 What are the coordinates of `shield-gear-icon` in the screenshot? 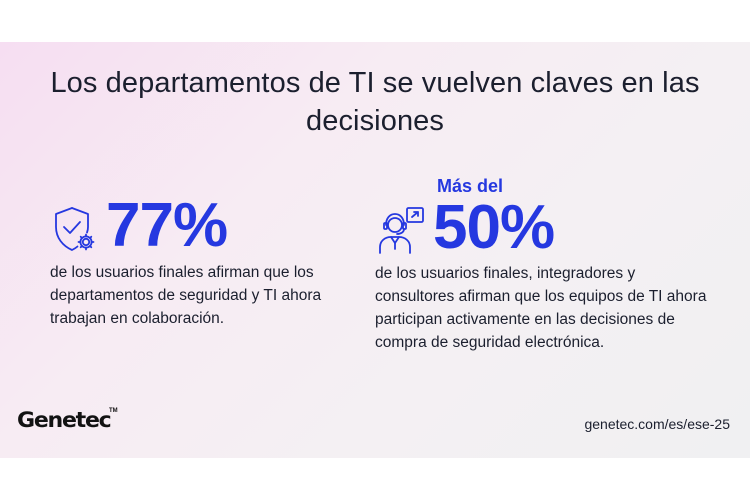 It's located at (75, 229).